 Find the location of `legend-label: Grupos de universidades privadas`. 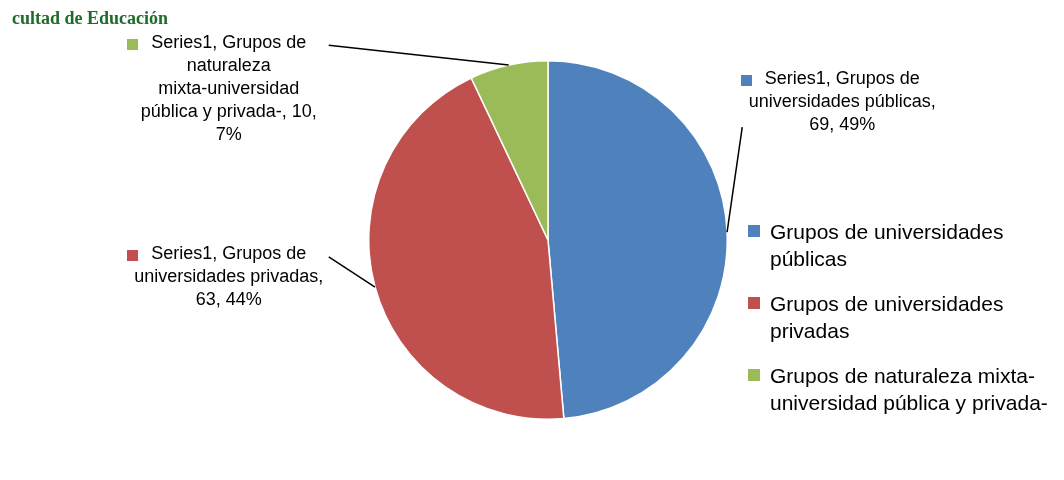

legend-label: Grupos de universidades privadas is located at coordinates (887, 317).